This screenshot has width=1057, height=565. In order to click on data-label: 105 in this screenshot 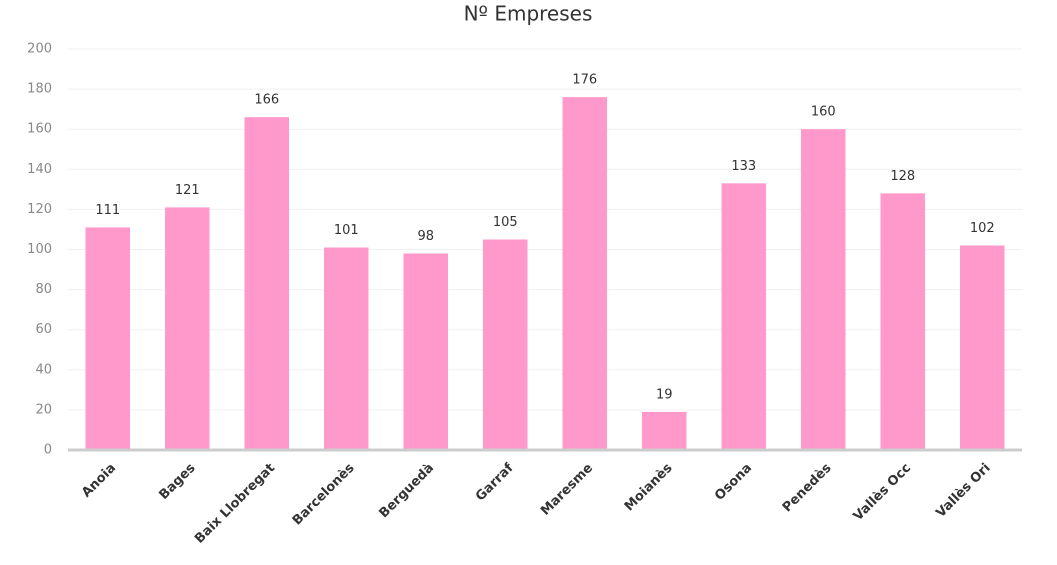, I will do `click(505, 222)`.